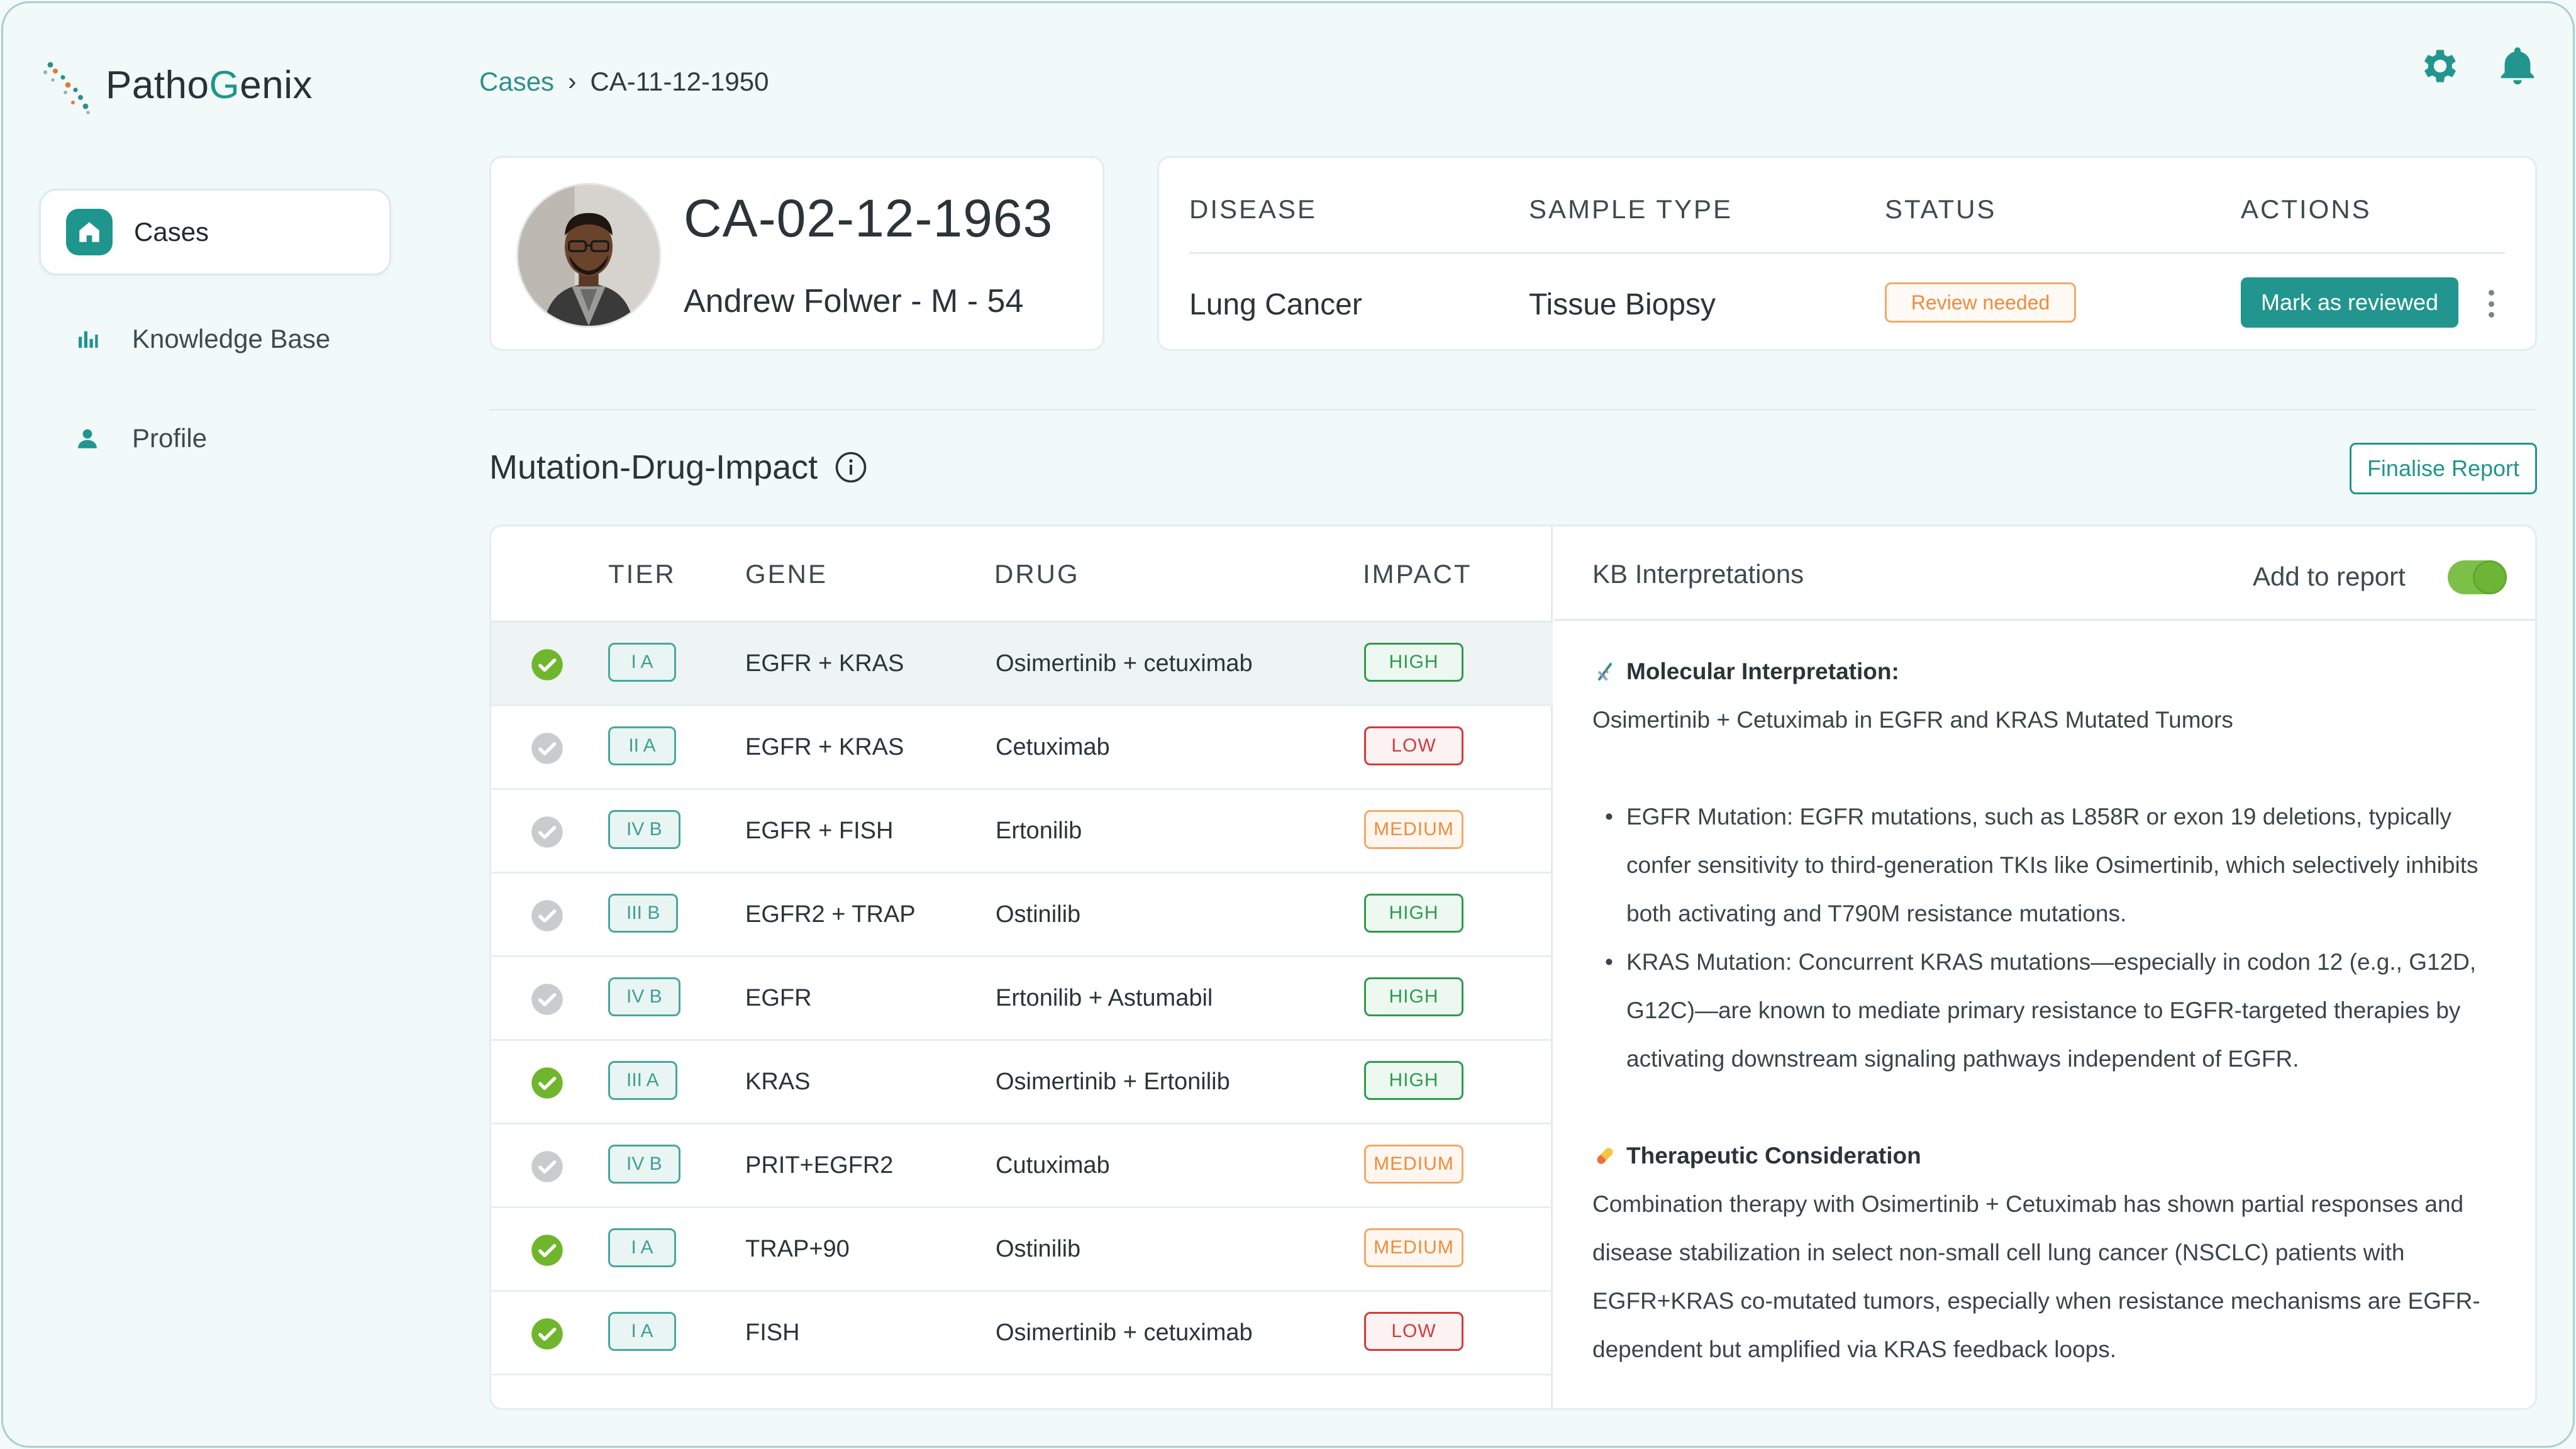 Image resolution: width=2576 pixels, height=1449 pixels. What do you see at coordinates (1605, 671) in the screenshot?
I see `dna-icon` at bounding box center [1605, 671].